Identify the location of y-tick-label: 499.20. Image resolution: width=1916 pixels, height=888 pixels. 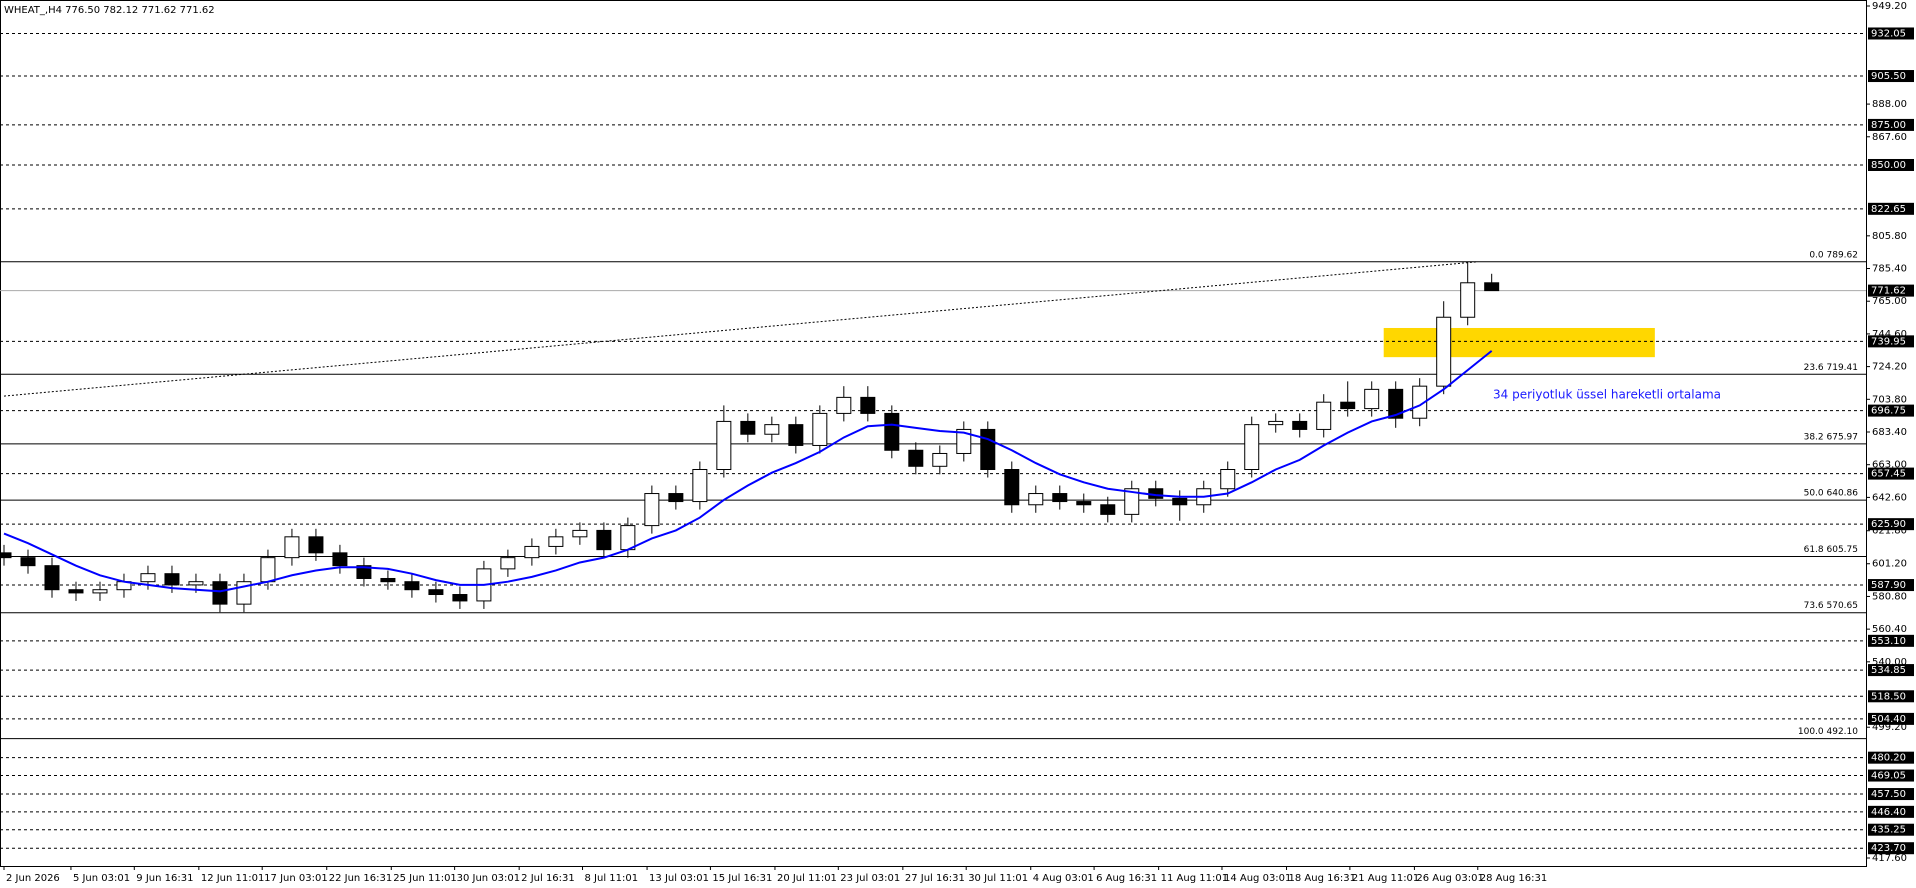
(1889, 727).